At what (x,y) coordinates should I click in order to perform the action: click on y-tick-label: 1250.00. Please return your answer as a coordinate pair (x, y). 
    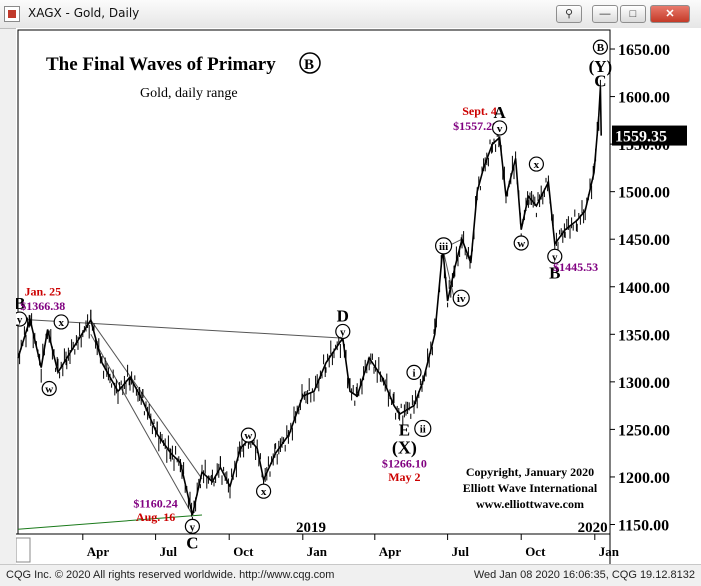
    Looking at the image, I should click on (644, 430).